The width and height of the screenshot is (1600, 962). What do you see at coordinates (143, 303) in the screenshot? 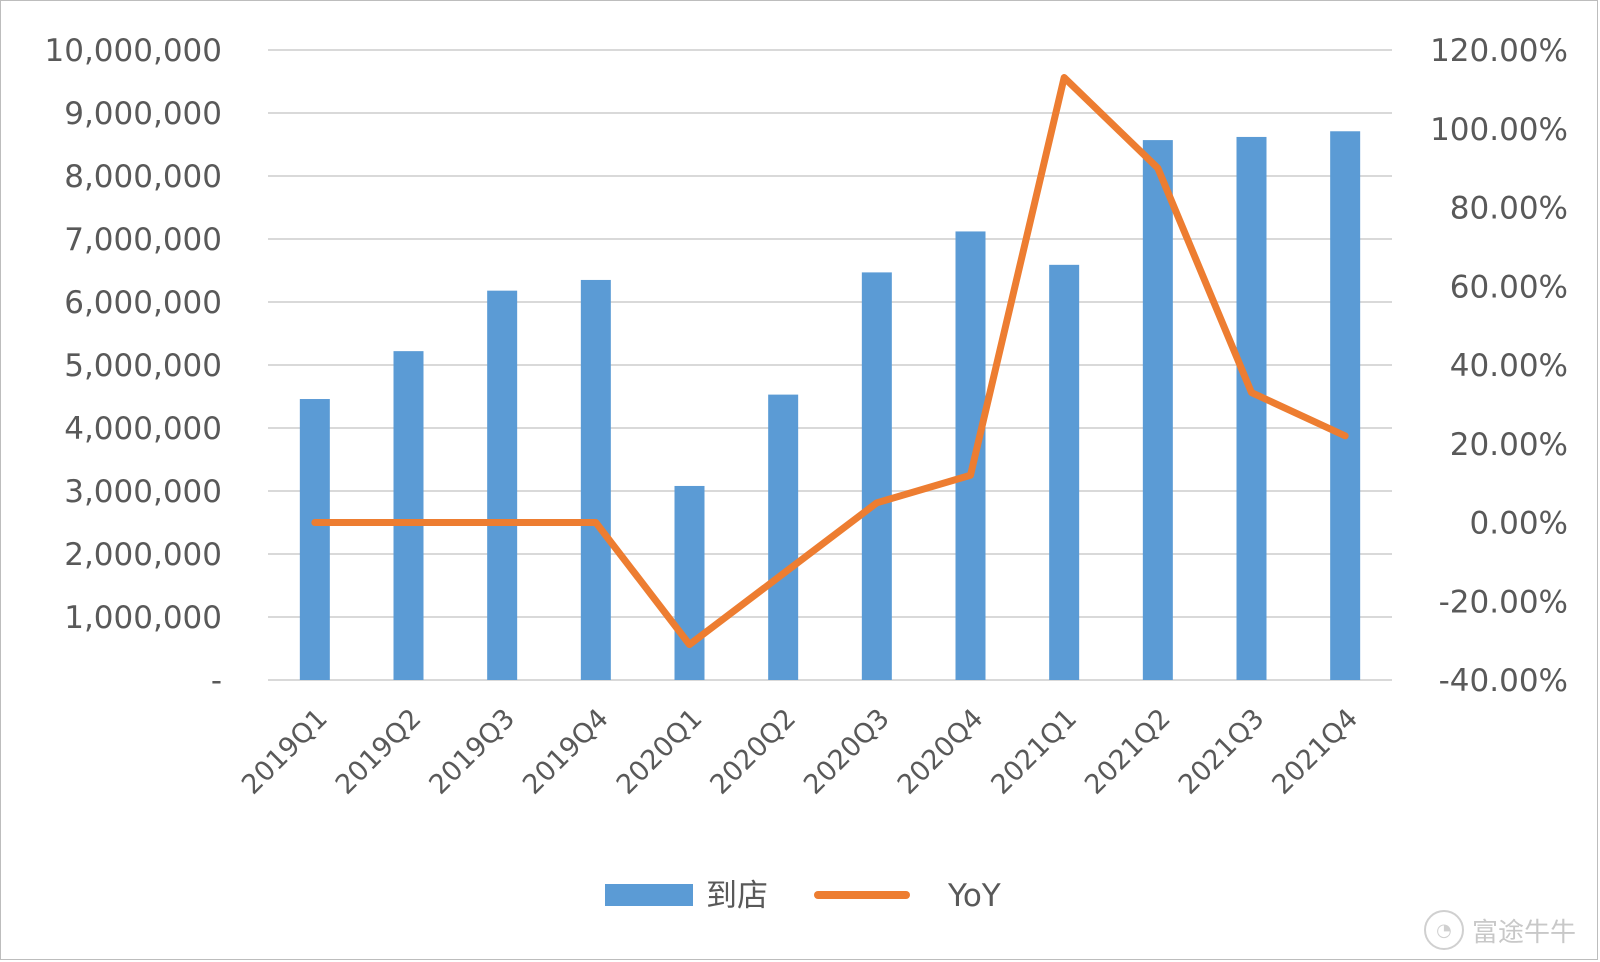
I see `left-tick-label: 6,000,000` at bounding box center [143, 303].